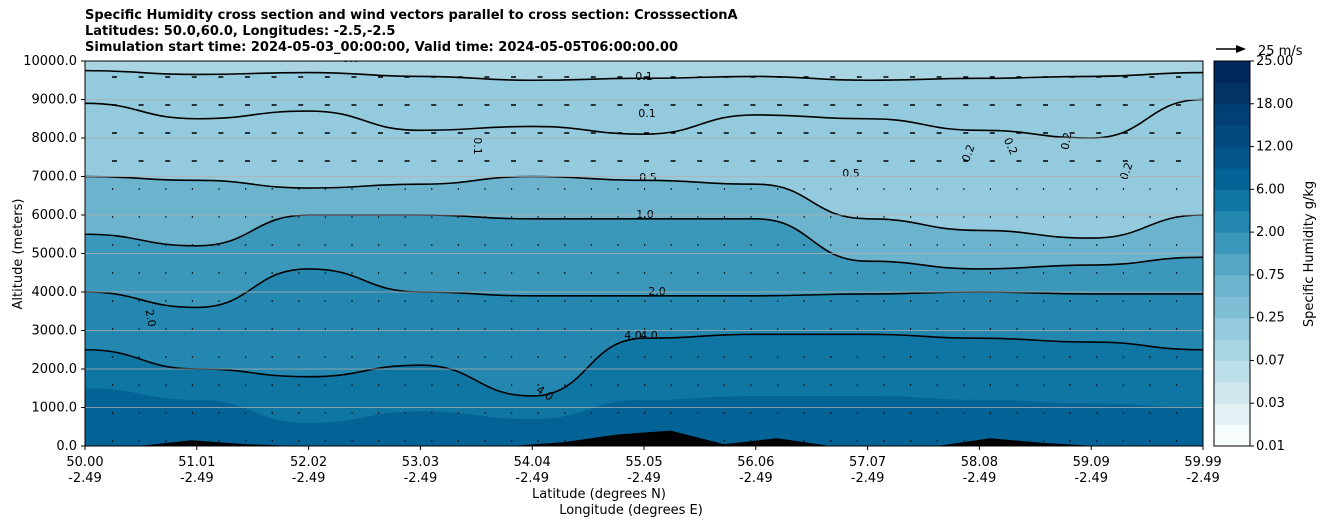 Image resolution: width=1326 pixels, height=526 pixels. I want to click on y-tick-label: 9000.0, so click(55, 100).